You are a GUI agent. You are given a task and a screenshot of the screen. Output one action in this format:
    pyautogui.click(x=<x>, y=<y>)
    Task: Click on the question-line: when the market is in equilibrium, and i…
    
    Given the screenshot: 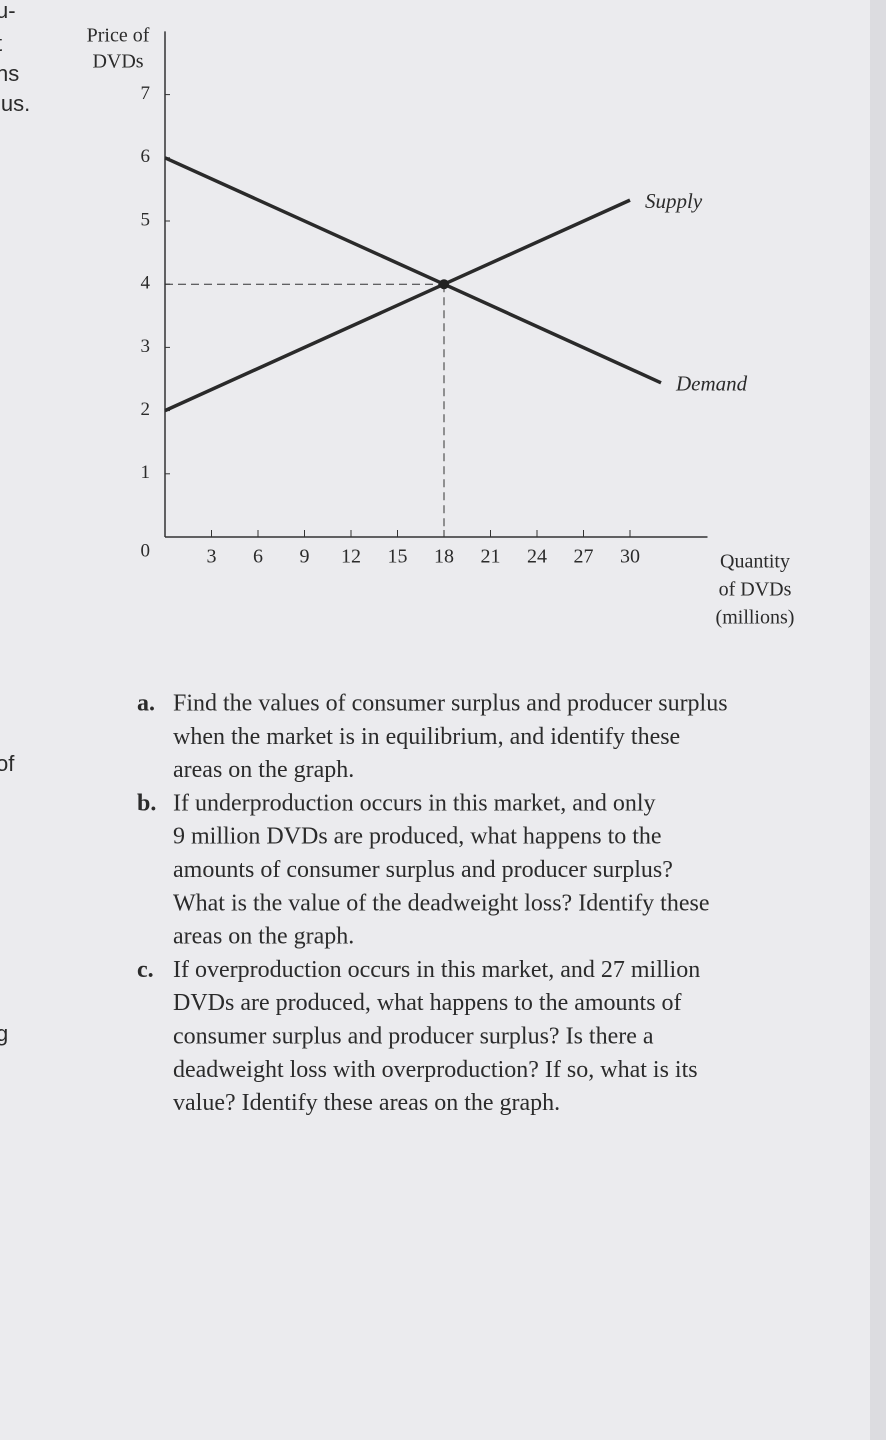 What is the action you would take?
    pyautogui.click(x=426, y=737)
    